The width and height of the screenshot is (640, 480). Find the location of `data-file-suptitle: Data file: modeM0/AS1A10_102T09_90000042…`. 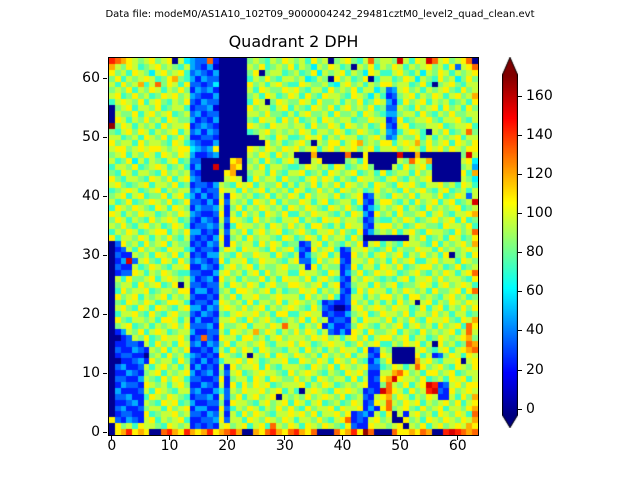

data-file-suptitle: Data file: modeM0/AS1A10_102T09_90000042… is located at coordinates (320, 14).